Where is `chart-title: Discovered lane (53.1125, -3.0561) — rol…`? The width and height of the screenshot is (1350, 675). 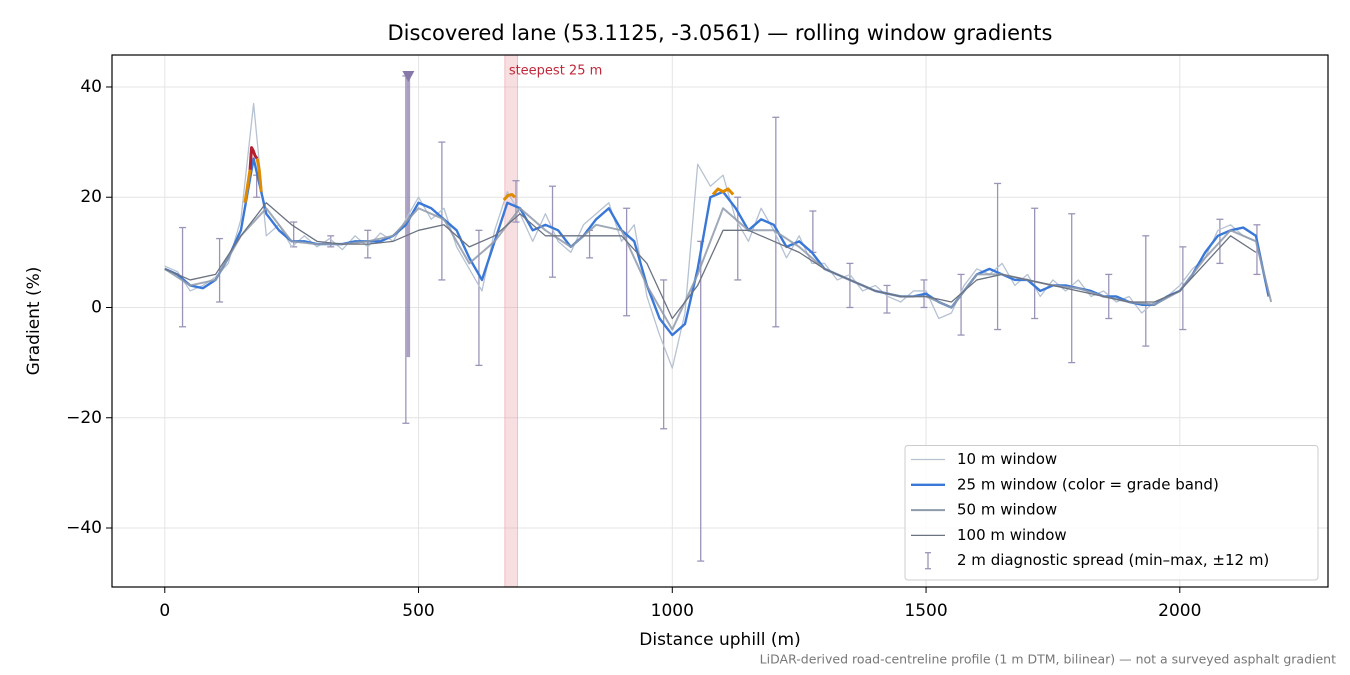 chart-title: Discovered lane (53.1125, -3.0561) — rol… is located at coordinates (720, 33).